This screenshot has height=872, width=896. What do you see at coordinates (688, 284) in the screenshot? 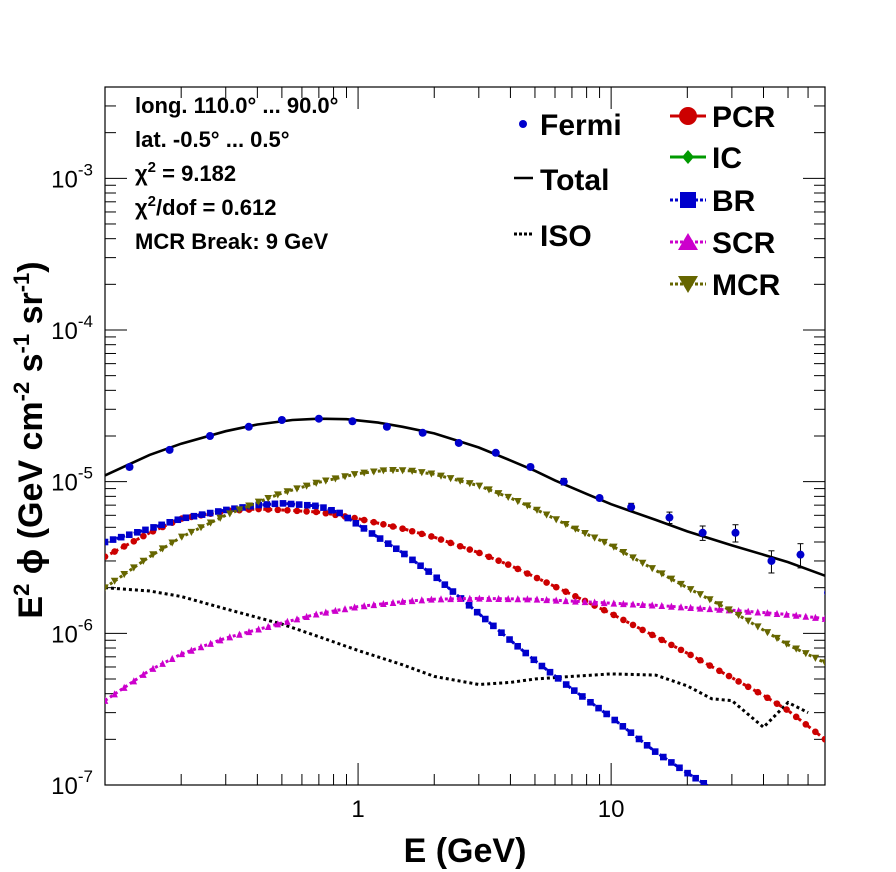
I see `legend-mcr-marker` at bounding box center [688, 284].